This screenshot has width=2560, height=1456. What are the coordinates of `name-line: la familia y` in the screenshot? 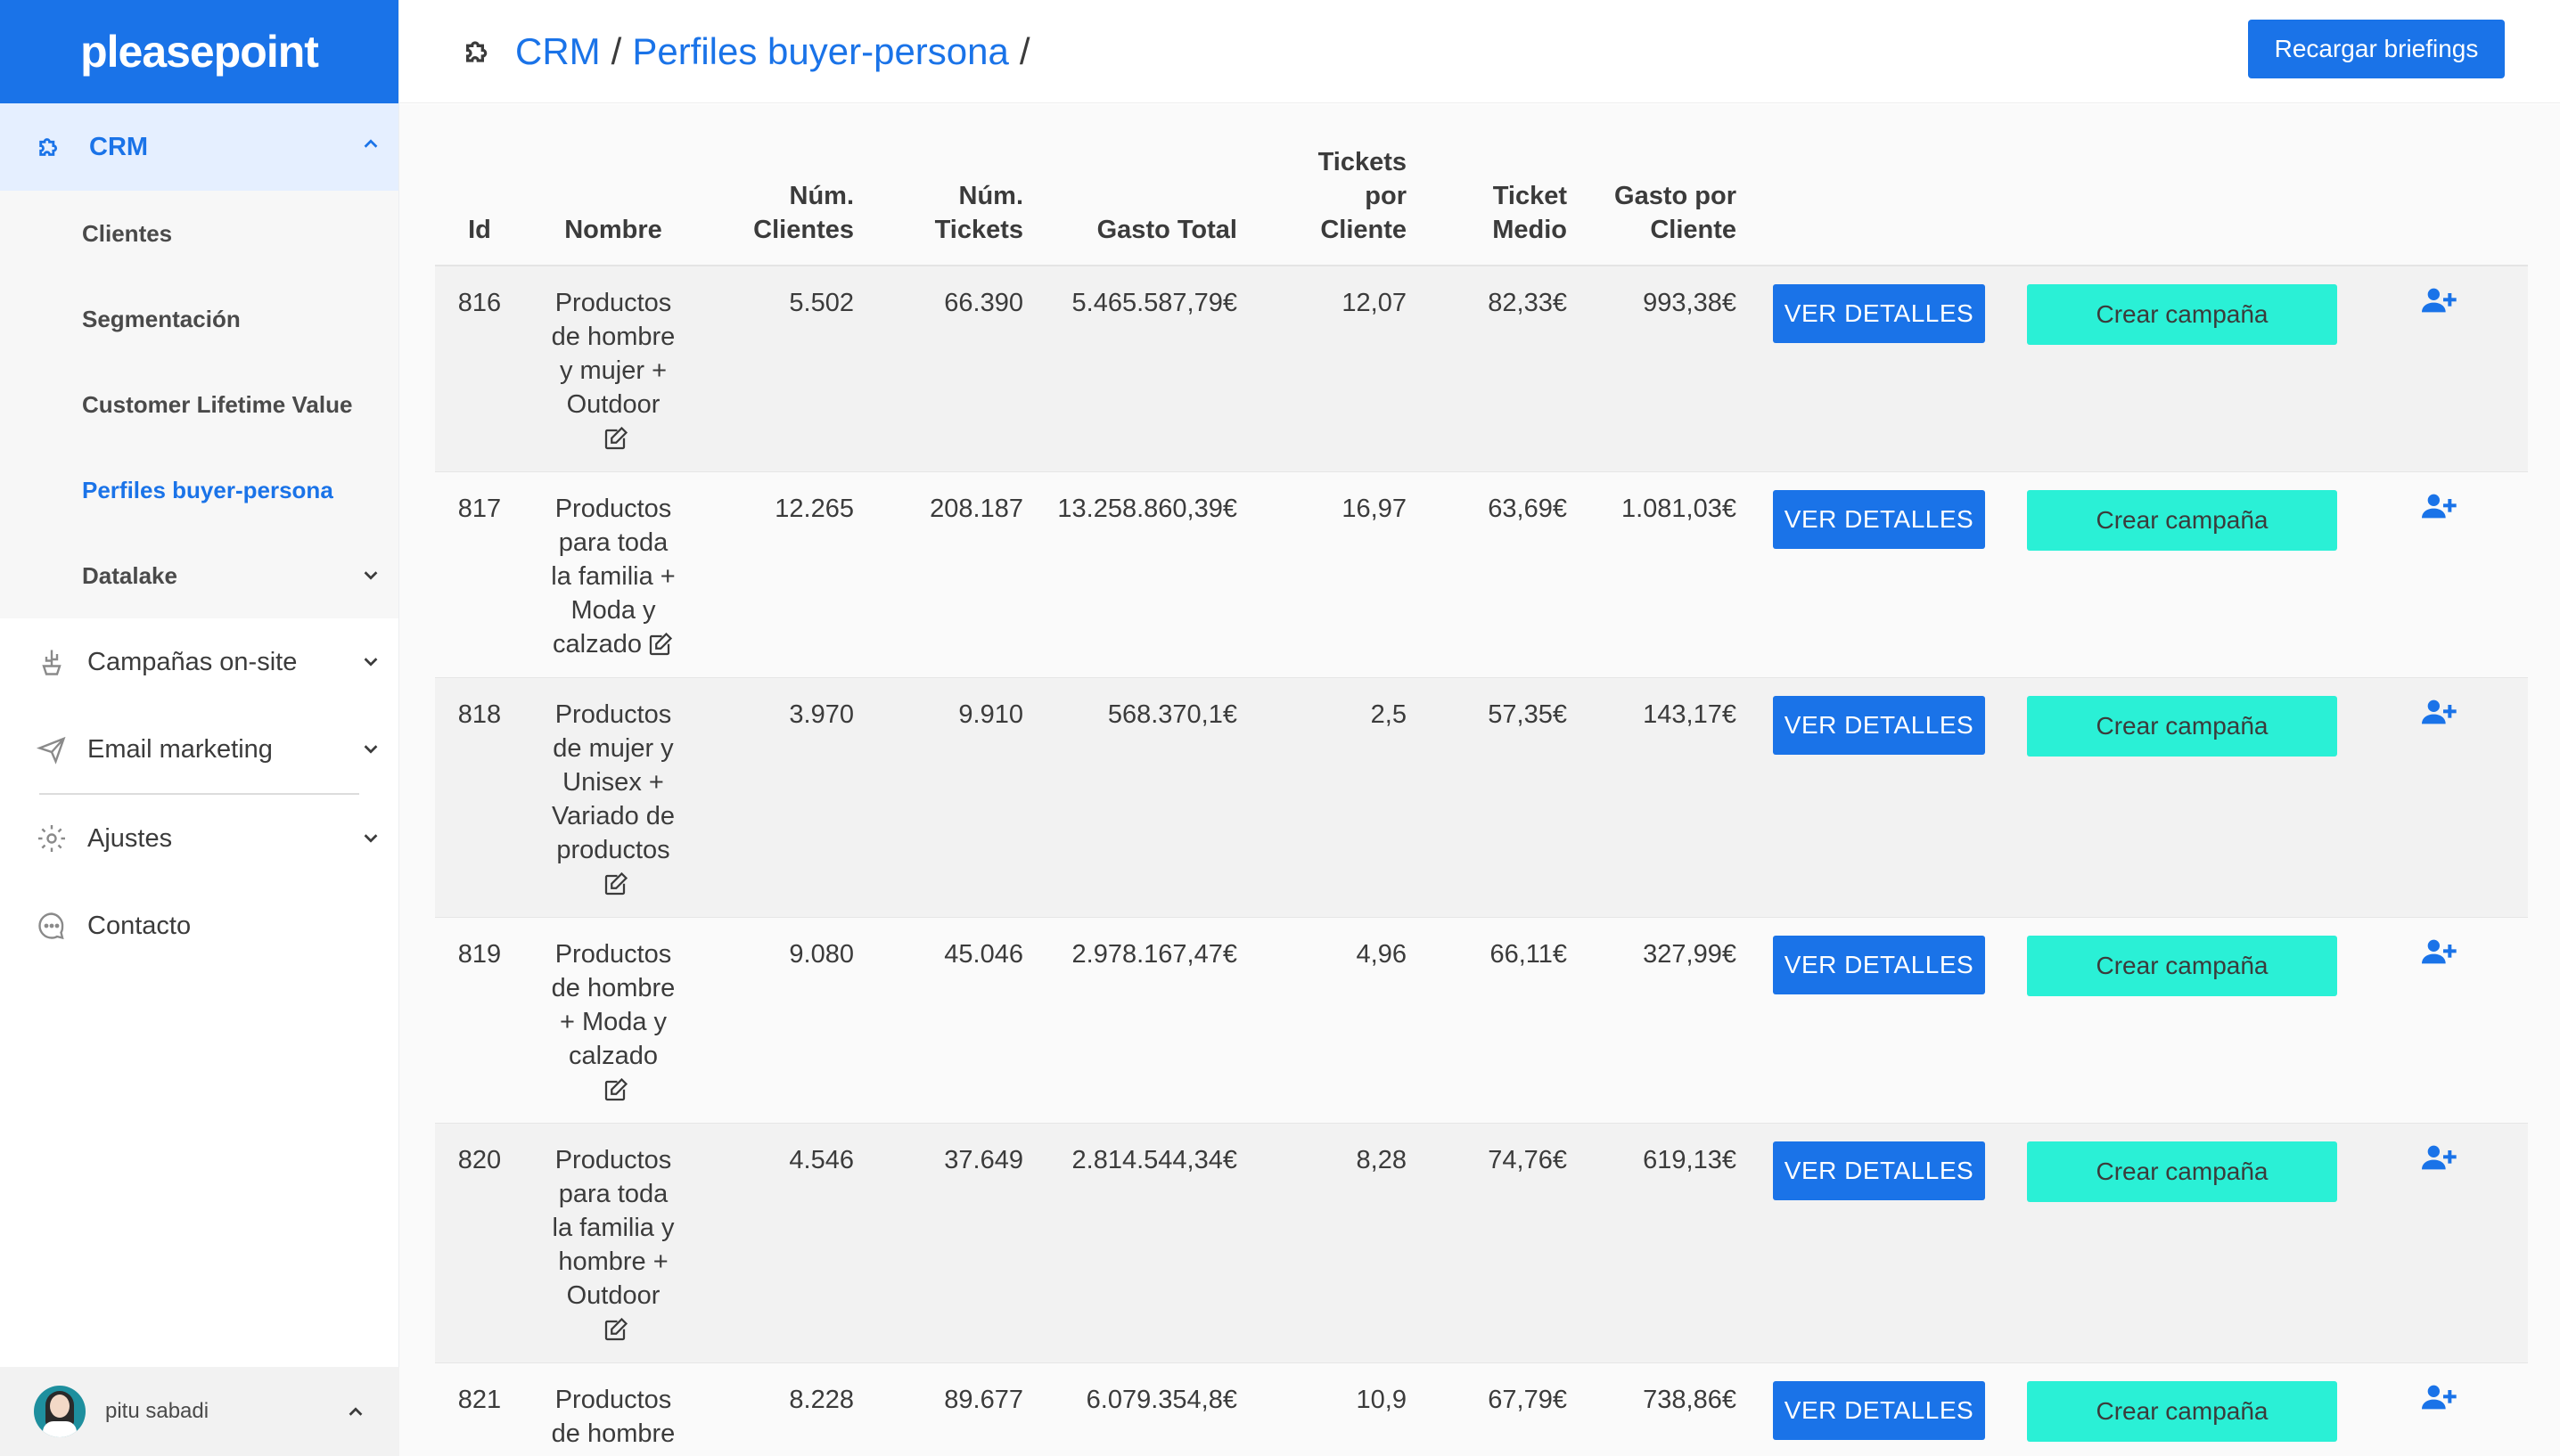 It's located at (613, 1228).